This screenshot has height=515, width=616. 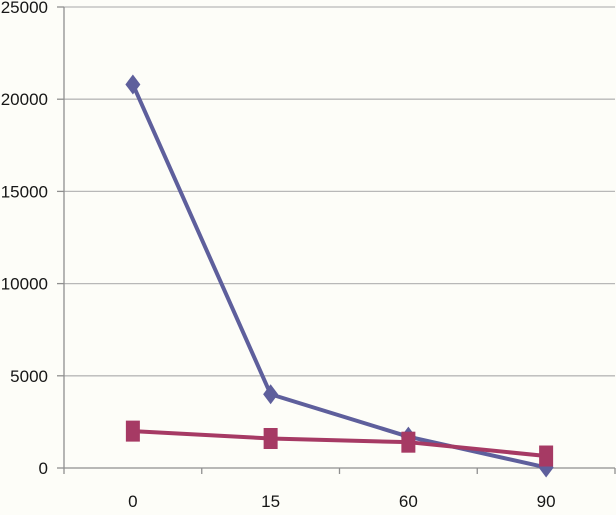 I want to click on y-tick-label: 15000, so click(x=24, y=191).